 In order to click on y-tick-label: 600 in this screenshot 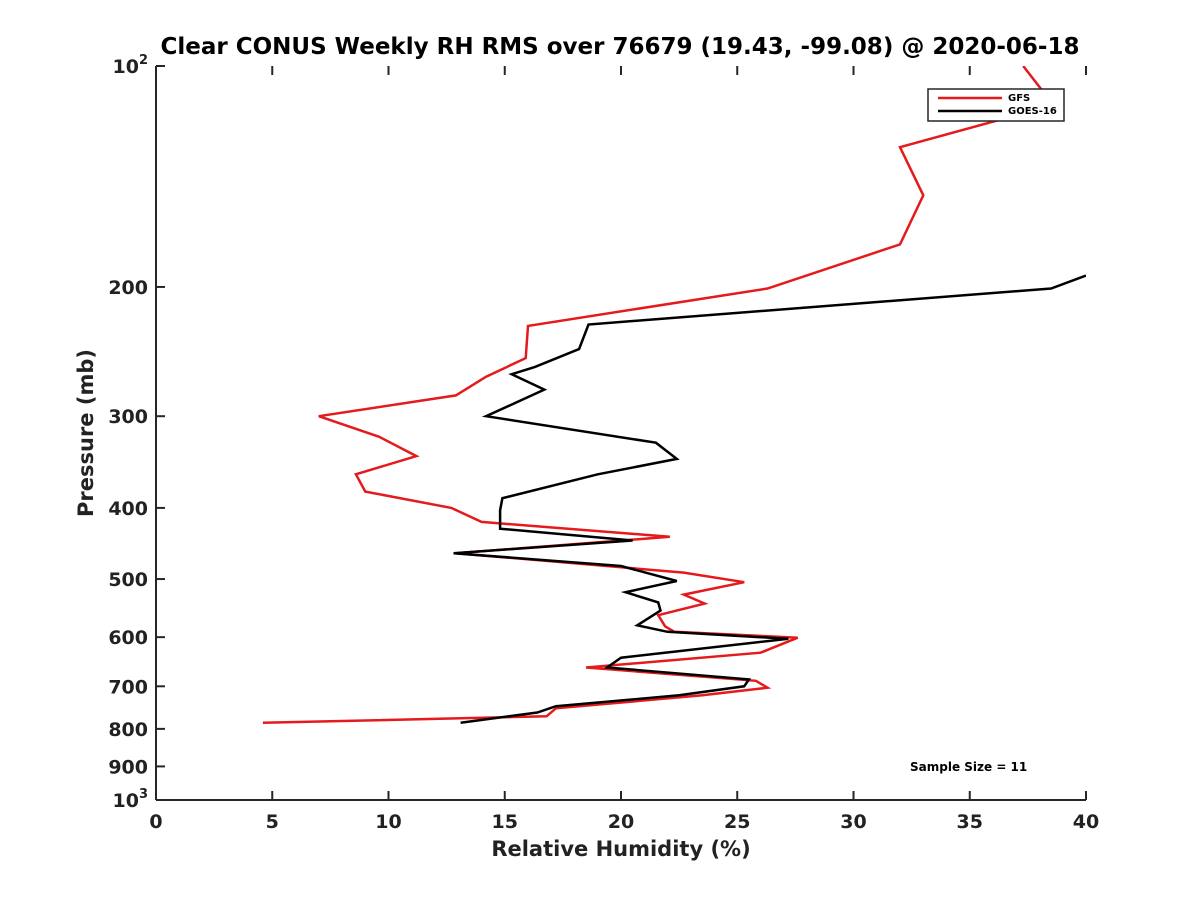, I will do `click(128, 638)`.